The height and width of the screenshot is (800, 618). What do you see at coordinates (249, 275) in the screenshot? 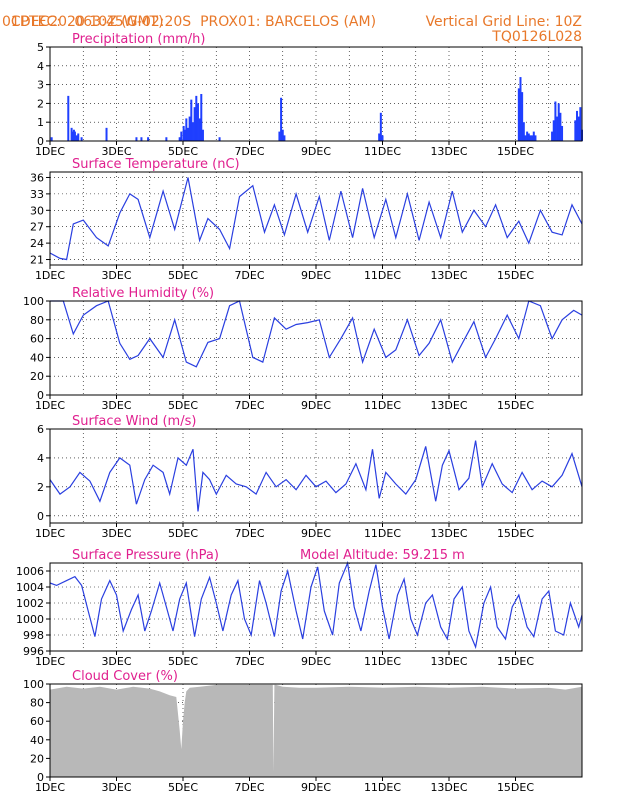
I see `temperature-xtick-label: 7DEC` at bounding box center [249, 275].